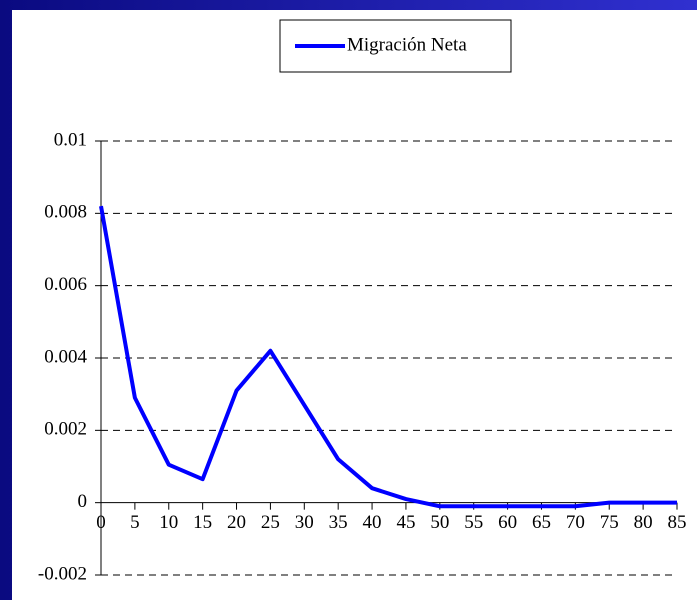 Image resolution: width=697 pixels, height=605 pixels. I want to click on x-tick-label: 25, so click(270, 522).